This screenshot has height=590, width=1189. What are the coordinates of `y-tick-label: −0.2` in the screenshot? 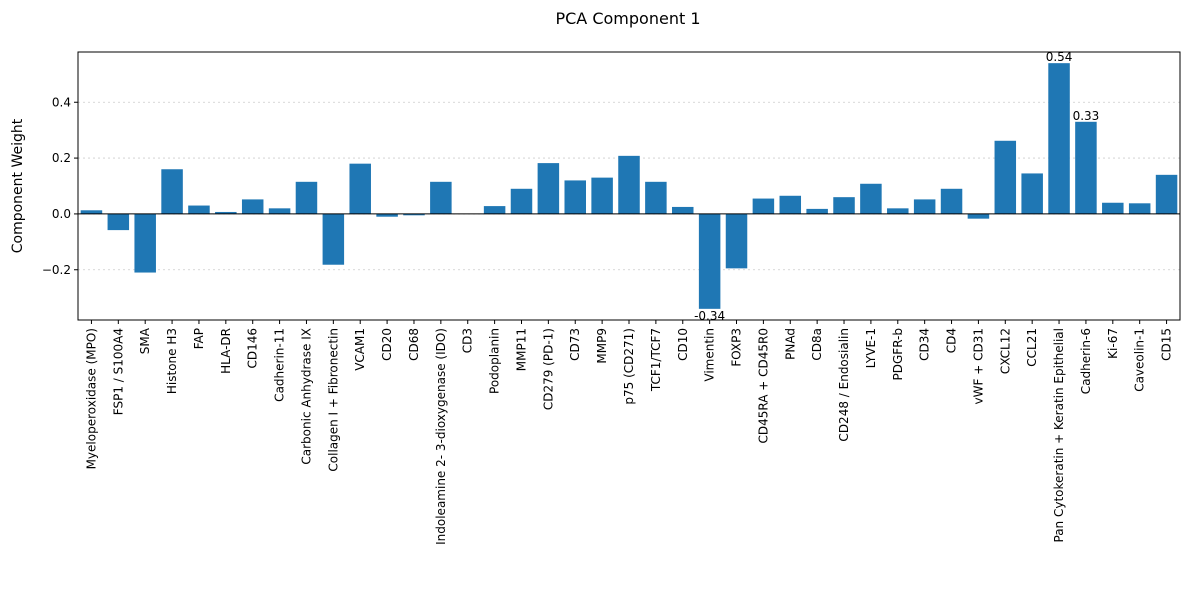 It's located at (56, 270).